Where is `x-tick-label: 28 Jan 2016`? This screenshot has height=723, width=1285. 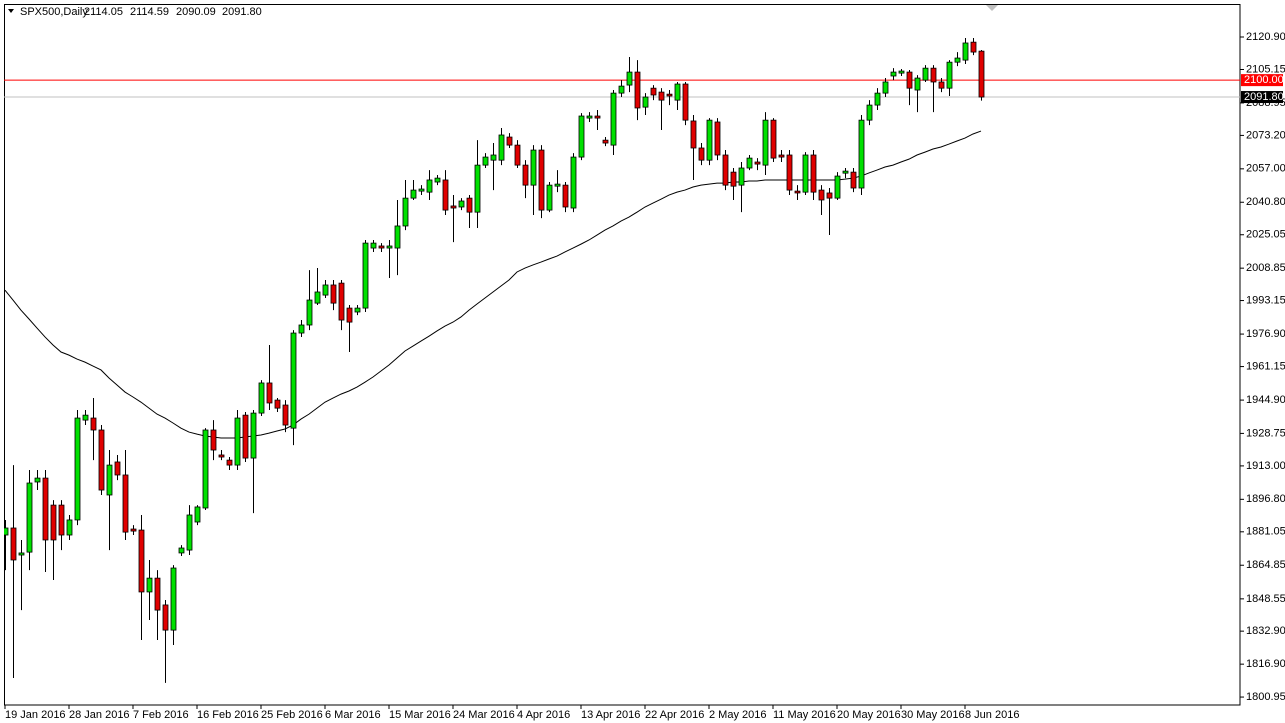 x-tick-label: 28 Jan 2016 is located at coordinates (99, 715).